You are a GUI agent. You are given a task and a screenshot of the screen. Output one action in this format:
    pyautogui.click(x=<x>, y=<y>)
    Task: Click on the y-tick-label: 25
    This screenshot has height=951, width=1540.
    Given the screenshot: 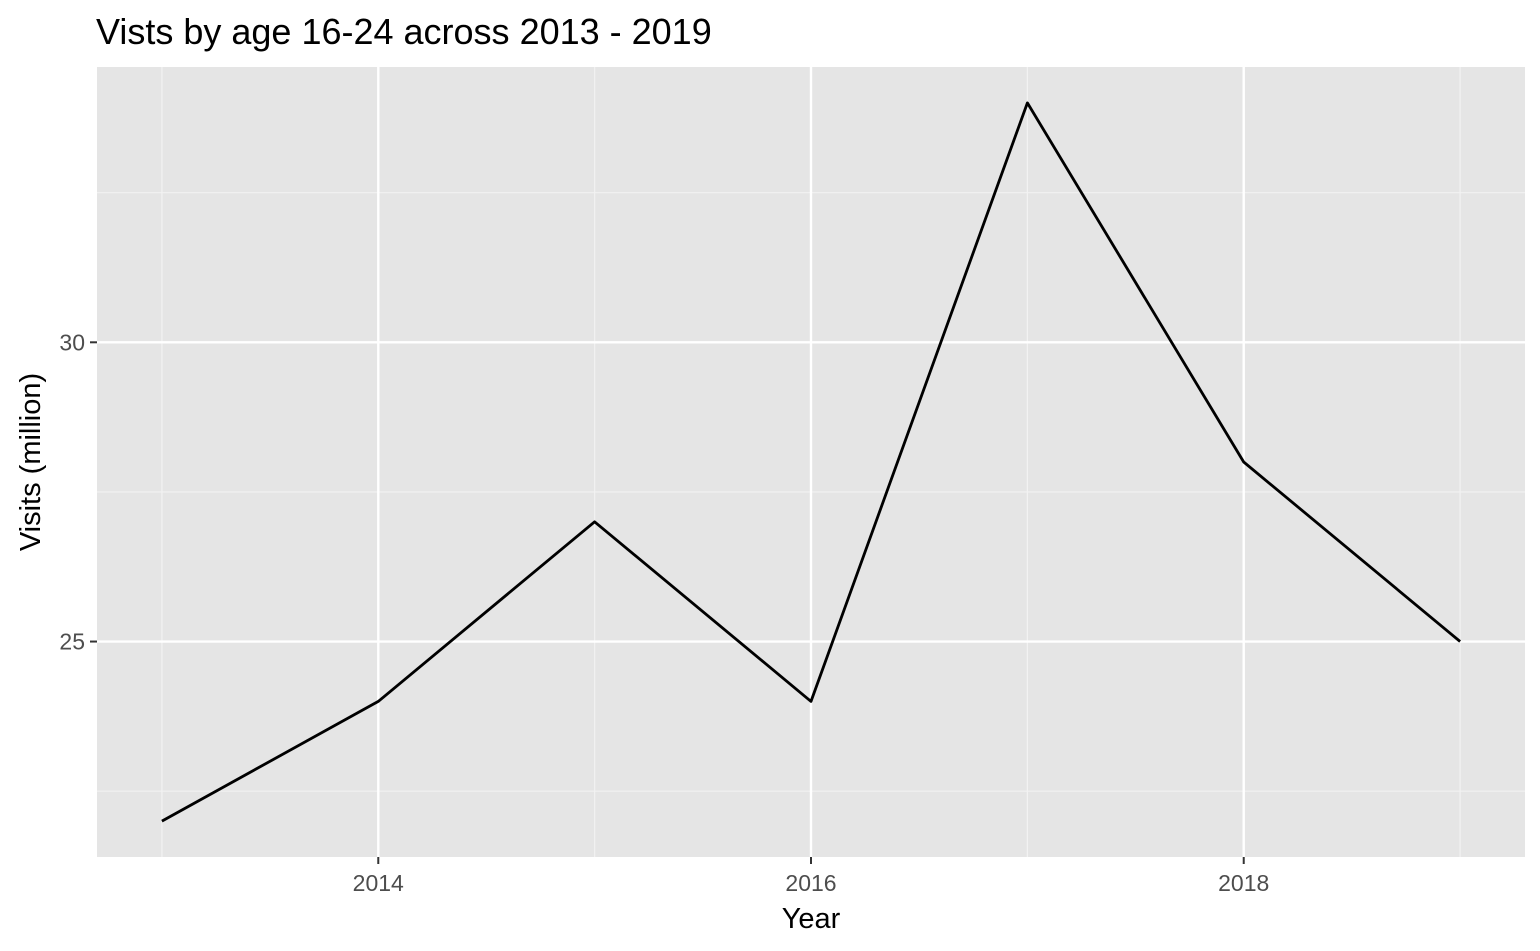 What is the action you would take?
    pyautogui.click(x=72, y=642)
    